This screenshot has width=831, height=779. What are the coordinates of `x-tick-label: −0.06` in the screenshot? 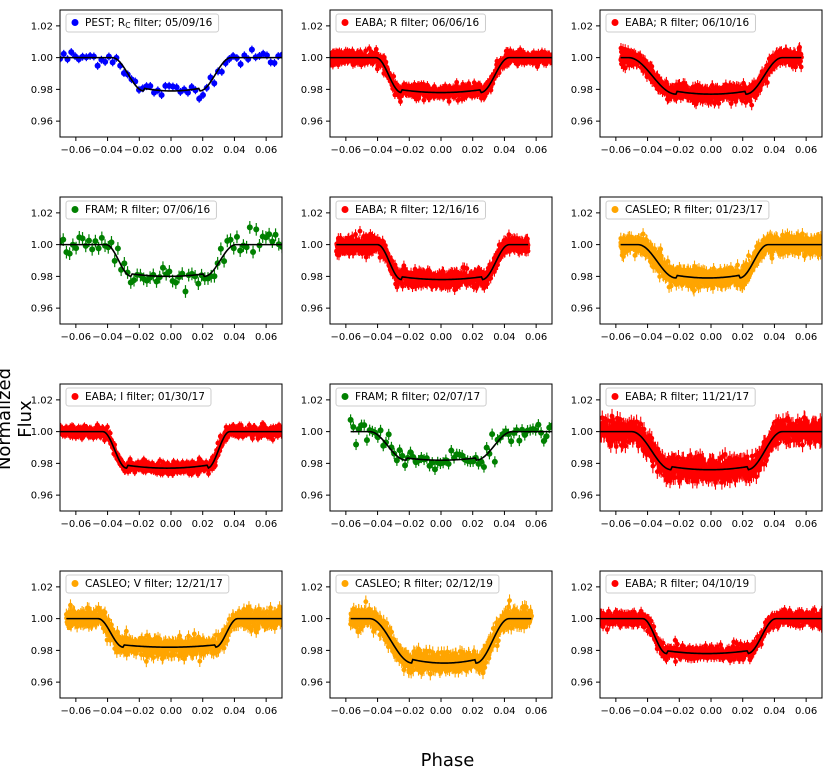 It's located at (346, 150).